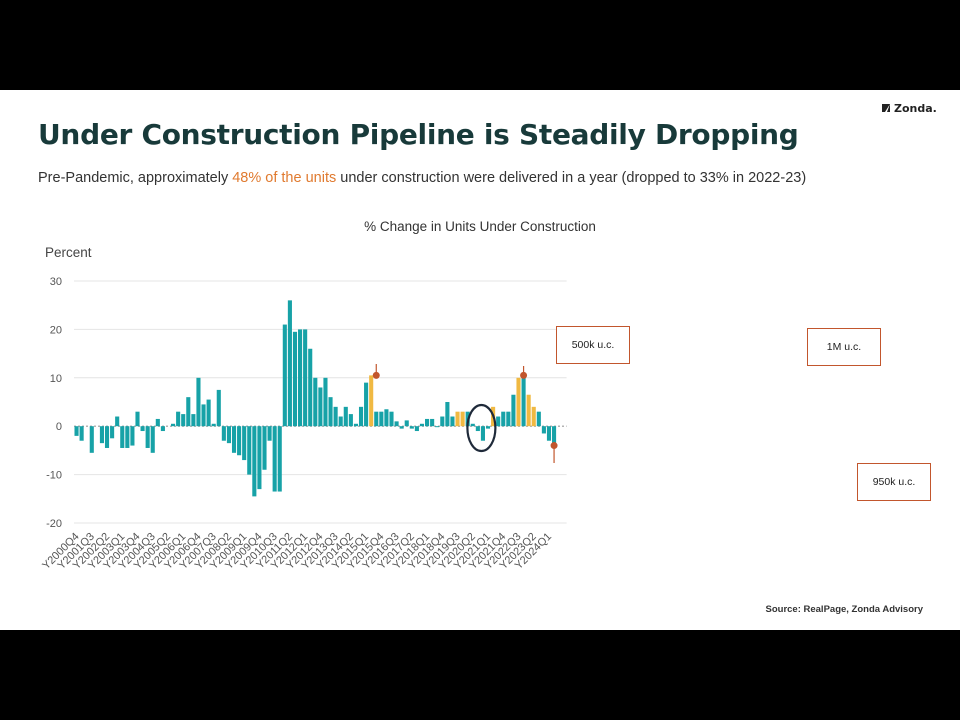 The width and height of the screenshot is (960, 720). I want to click on source-note: Source: RealPage, Zonda Advisory, so click(844, 609).